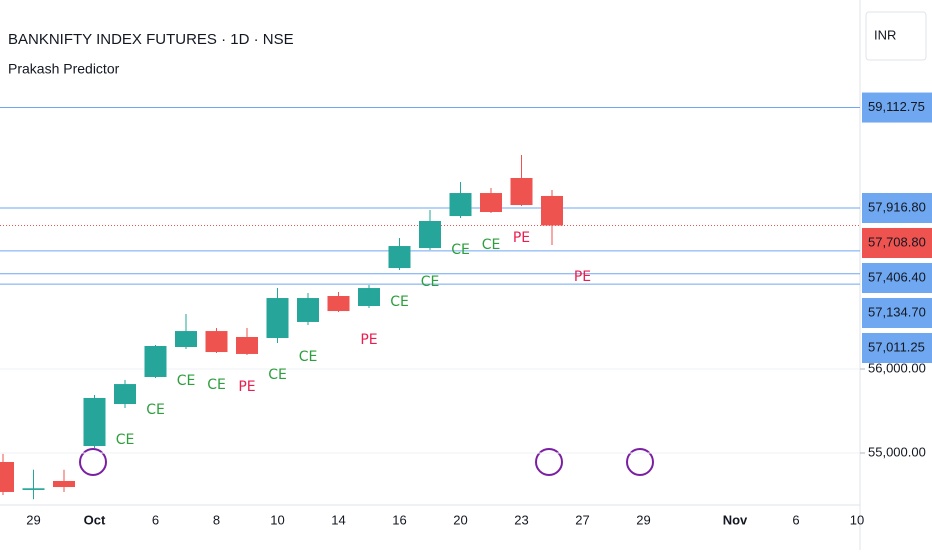  I want to click on price-label: 57,708.80, so click(897, 241).